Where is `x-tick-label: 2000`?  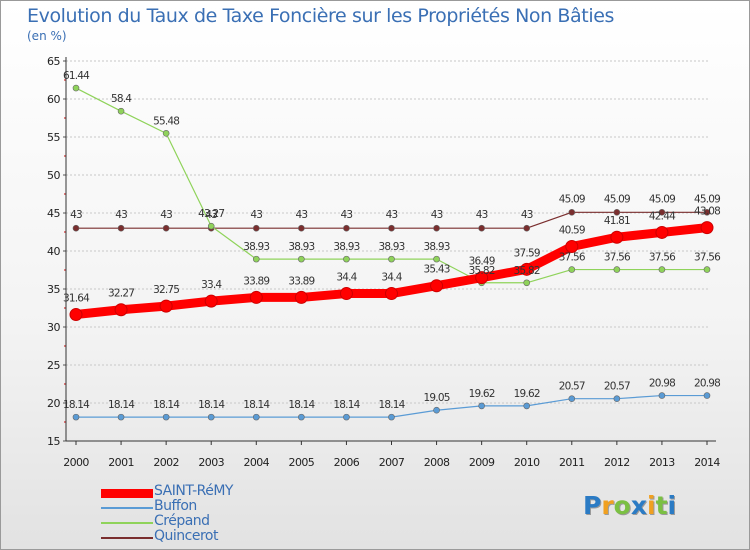 x-tick-label: 2000 is located at coordinates (76, 462).